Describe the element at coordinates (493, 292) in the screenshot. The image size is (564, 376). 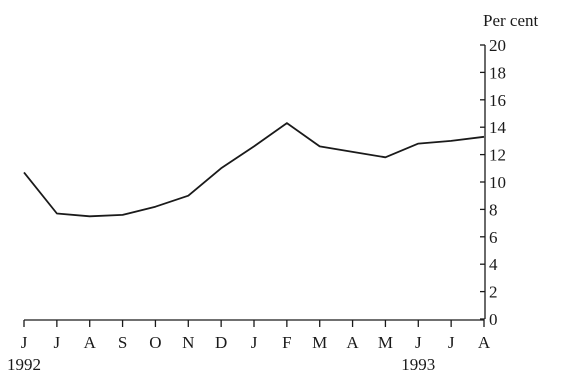
I see `y-tick-label: 2` at that location.